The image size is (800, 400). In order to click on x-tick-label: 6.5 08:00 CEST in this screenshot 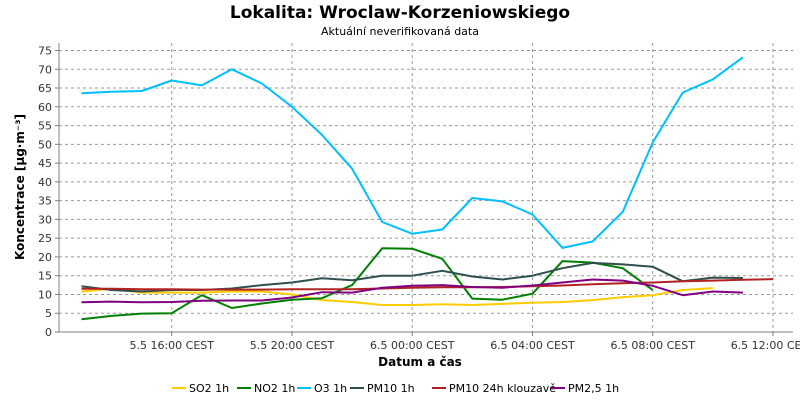, I will do `click(652, 345)`.